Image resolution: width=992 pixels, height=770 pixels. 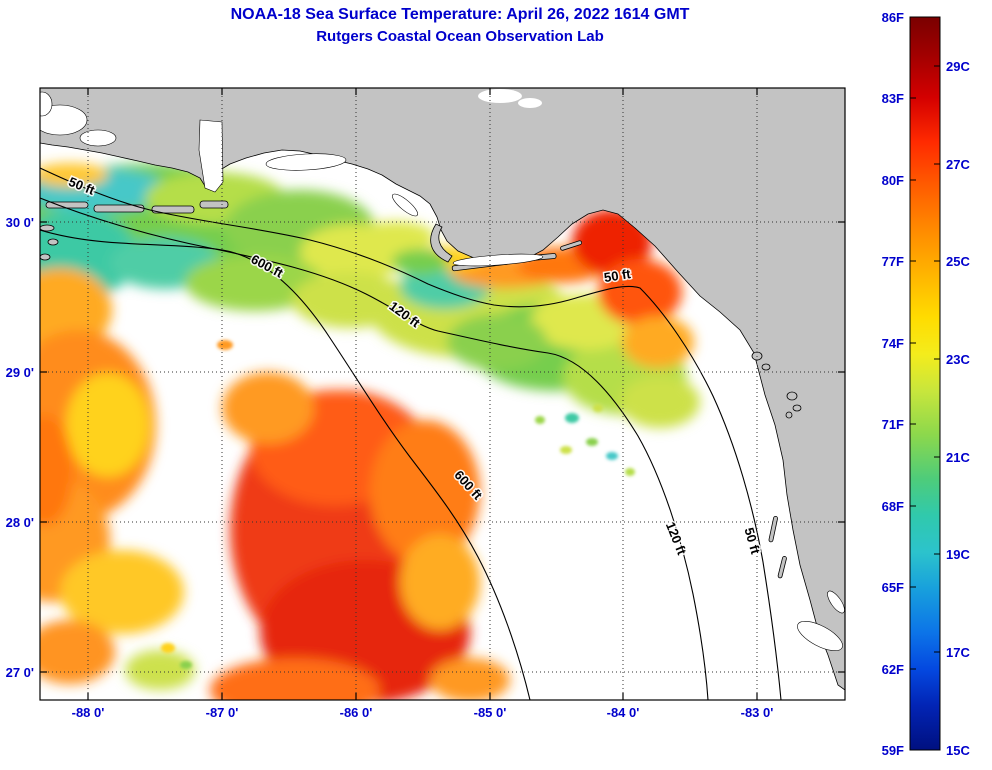 What do you see at coordinates (893, 17) in the screenshot?
I see `colorbar-fahrenheit-label: 86F` at bounding box center [893, 17].